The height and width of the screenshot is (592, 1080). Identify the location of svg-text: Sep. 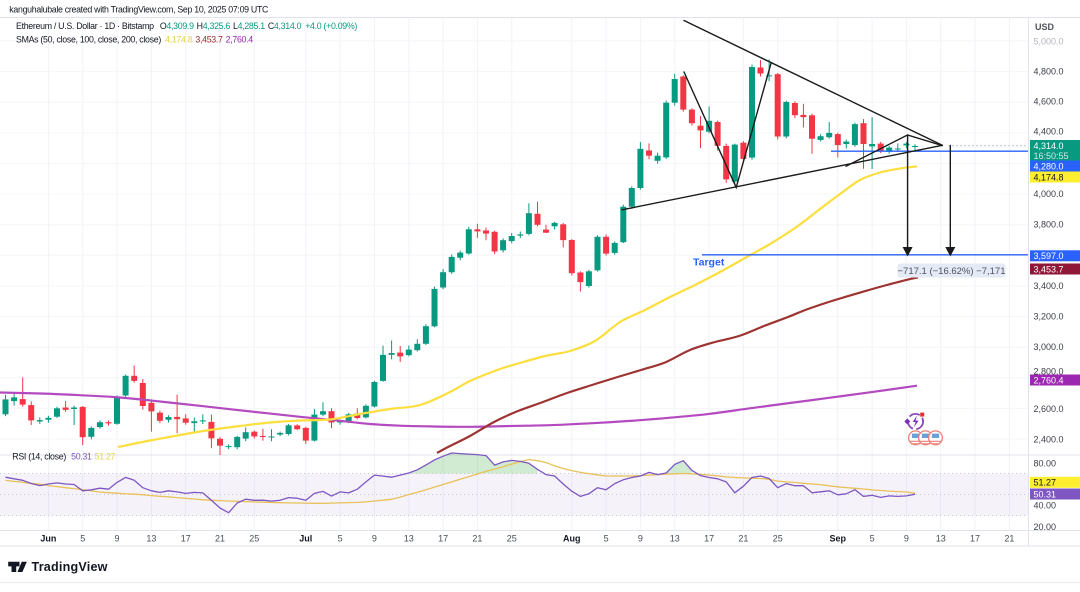
(838, 539).